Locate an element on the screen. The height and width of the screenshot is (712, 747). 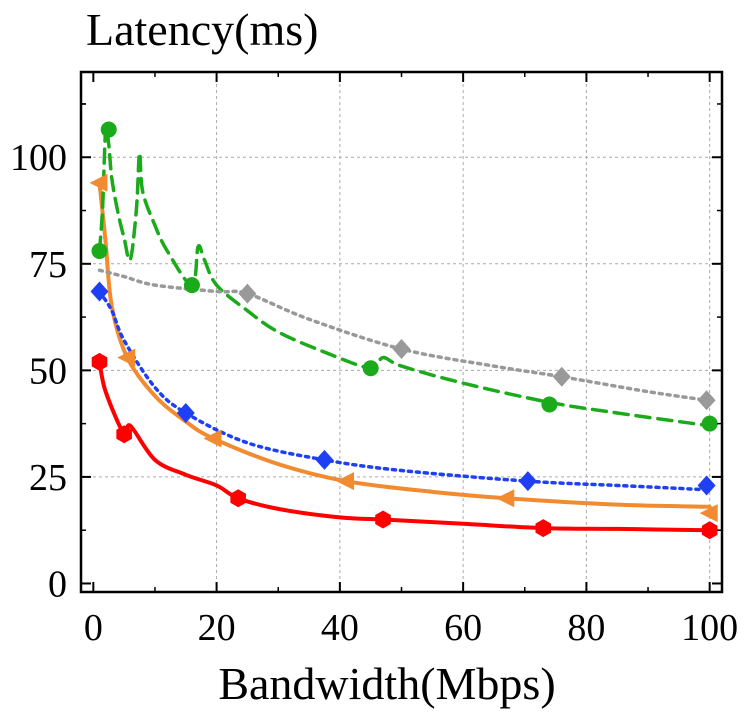
x-axis-title: Bandwidth(Mbps) is located at coordinates (386, 683).